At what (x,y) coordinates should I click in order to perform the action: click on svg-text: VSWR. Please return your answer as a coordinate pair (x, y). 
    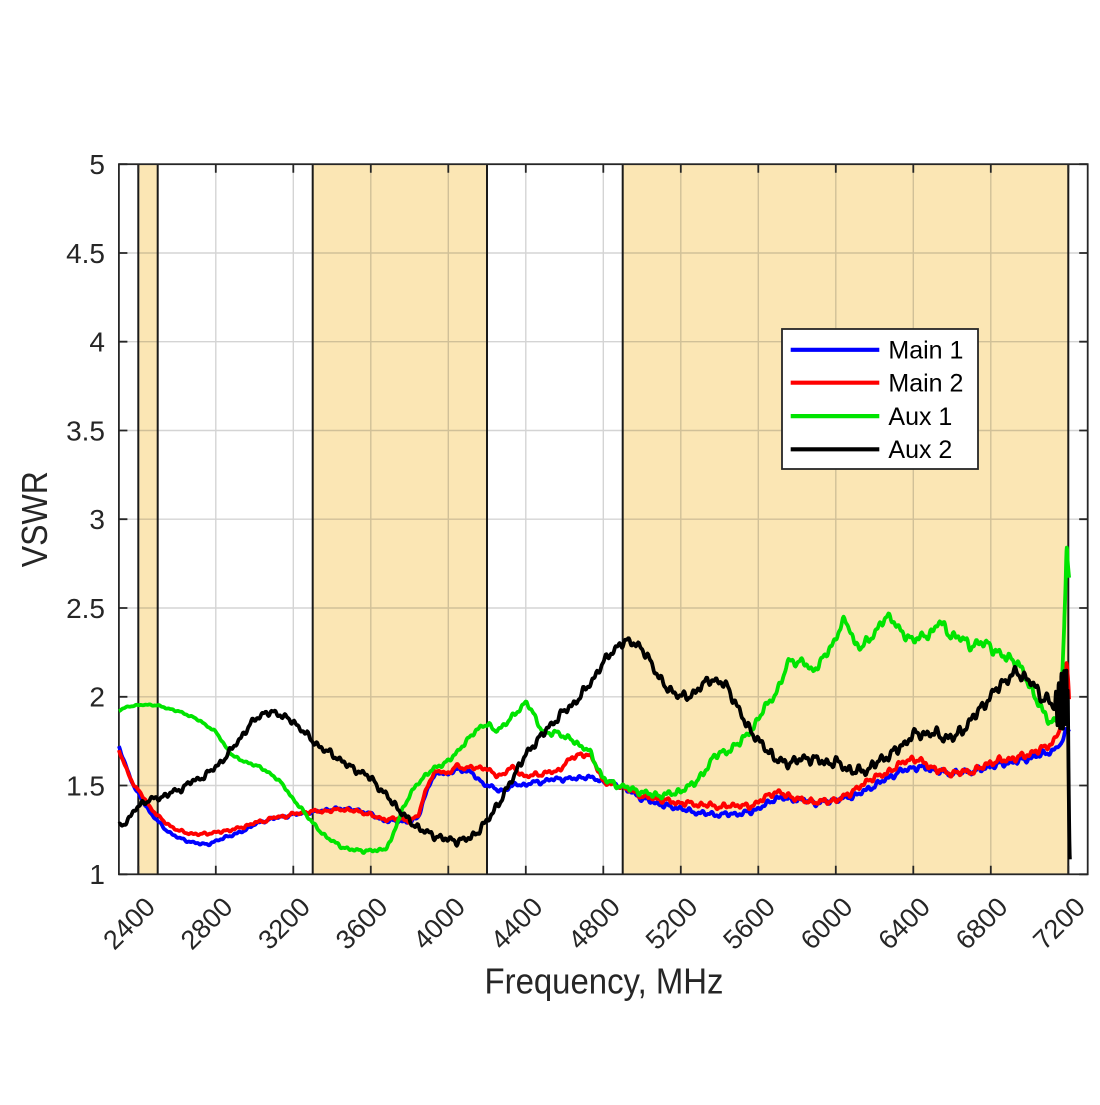
    Looking at the image, I should click on (34, 519).